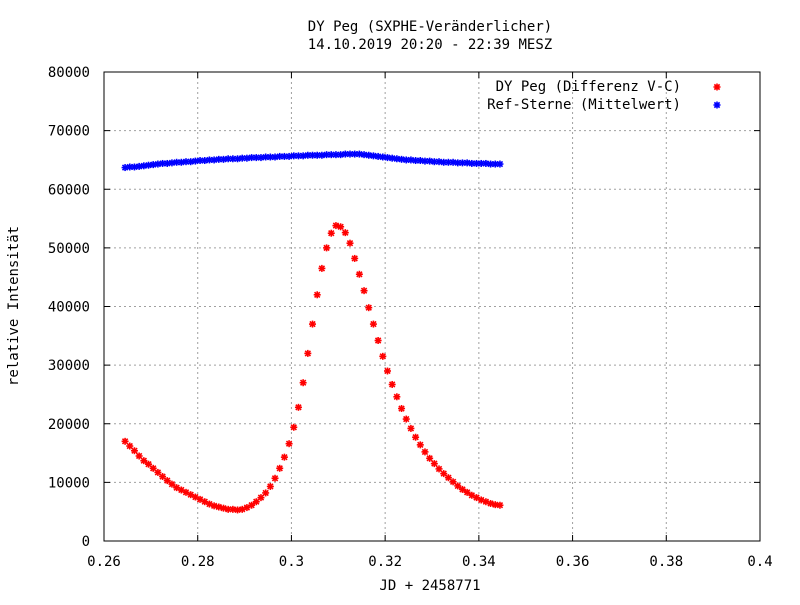  What do you see at coordinates (69, 73) in the screenshot?
I see `y-tick-label: 80000` at bounding box center [69, 73].